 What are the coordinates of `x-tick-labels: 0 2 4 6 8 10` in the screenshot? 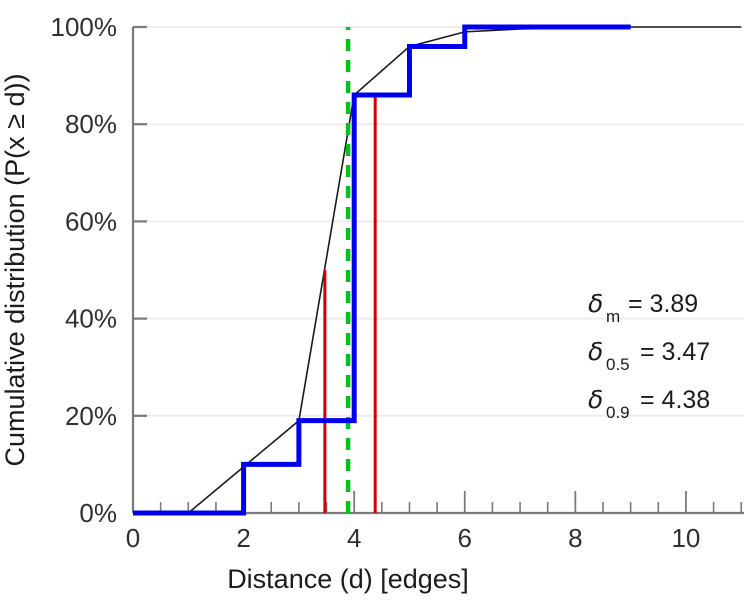 It's located at (413, 538).